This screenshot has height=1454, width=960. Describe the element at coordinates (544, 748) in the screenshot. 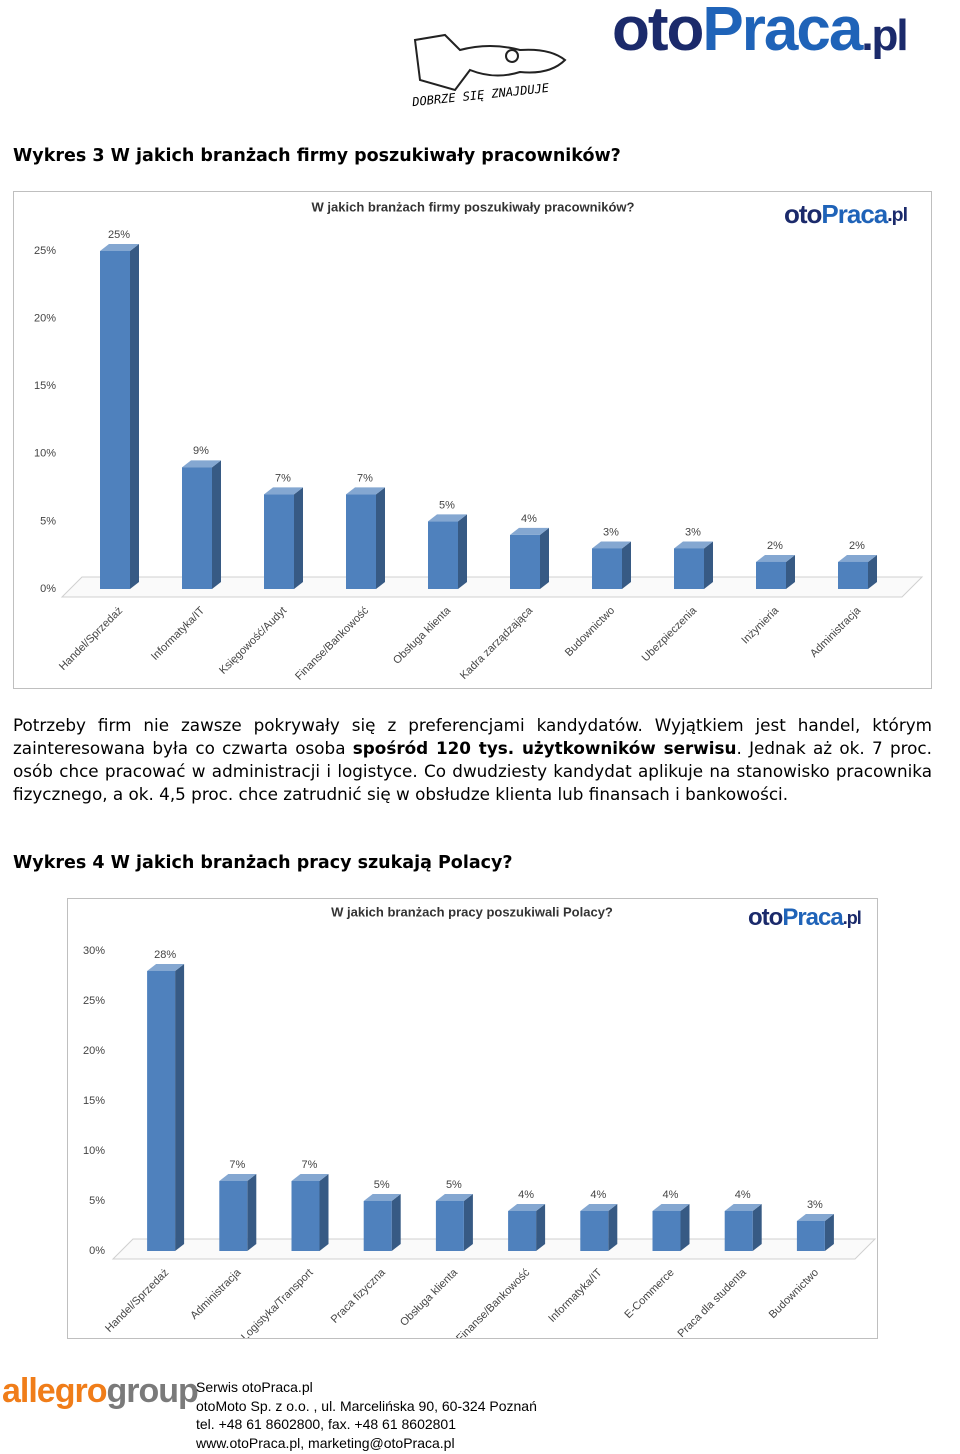

I see `text-run: spośród 120 tys. użytkowników serwisu` at that location.